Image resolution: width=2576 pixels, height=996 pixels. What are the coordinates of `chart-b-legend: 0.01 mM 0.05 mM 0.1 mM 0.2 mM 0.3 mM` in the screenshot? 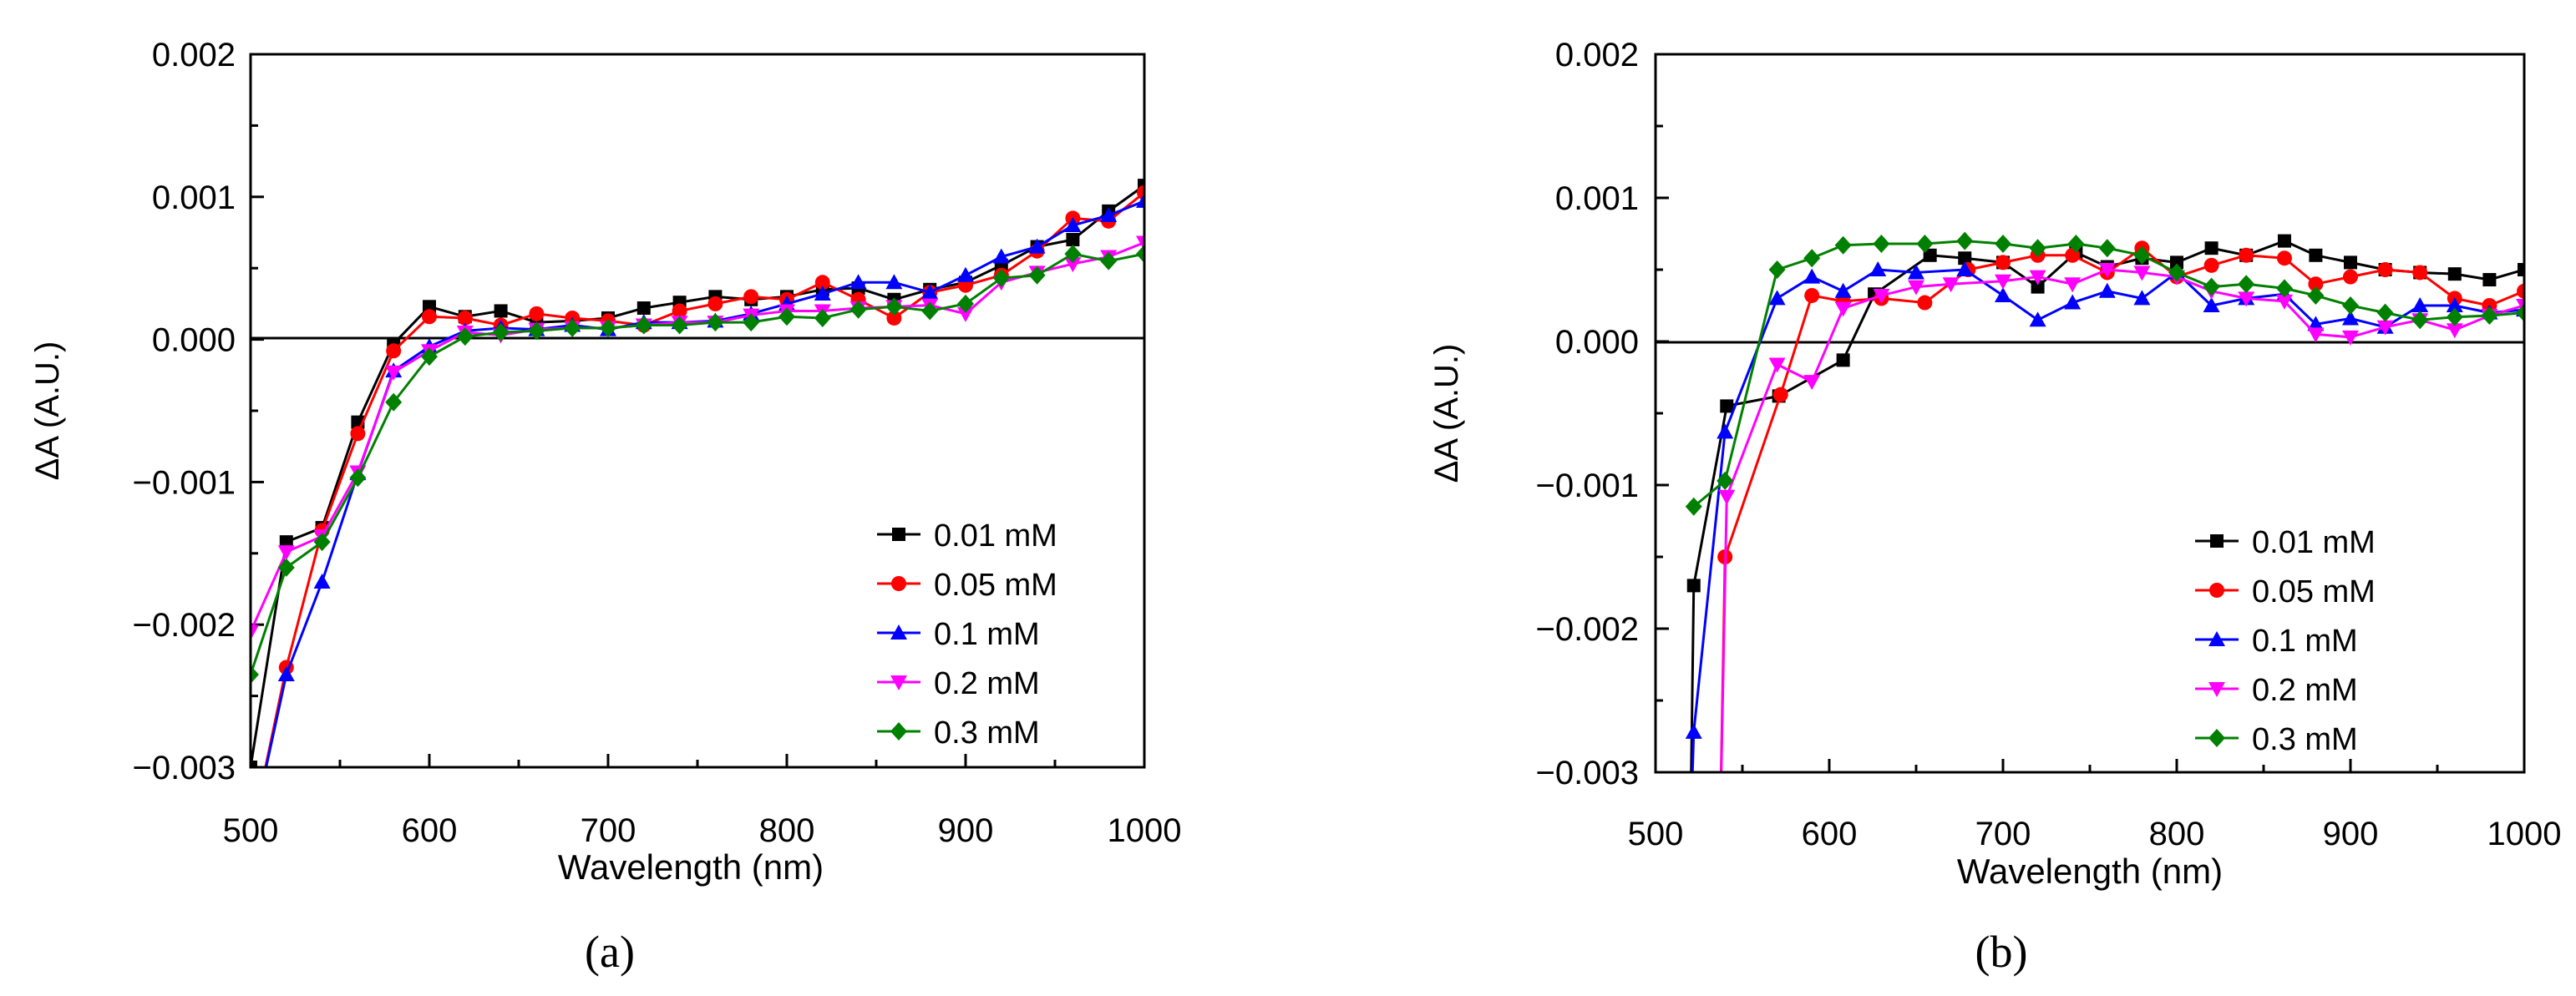 It's located at (2285, 641).